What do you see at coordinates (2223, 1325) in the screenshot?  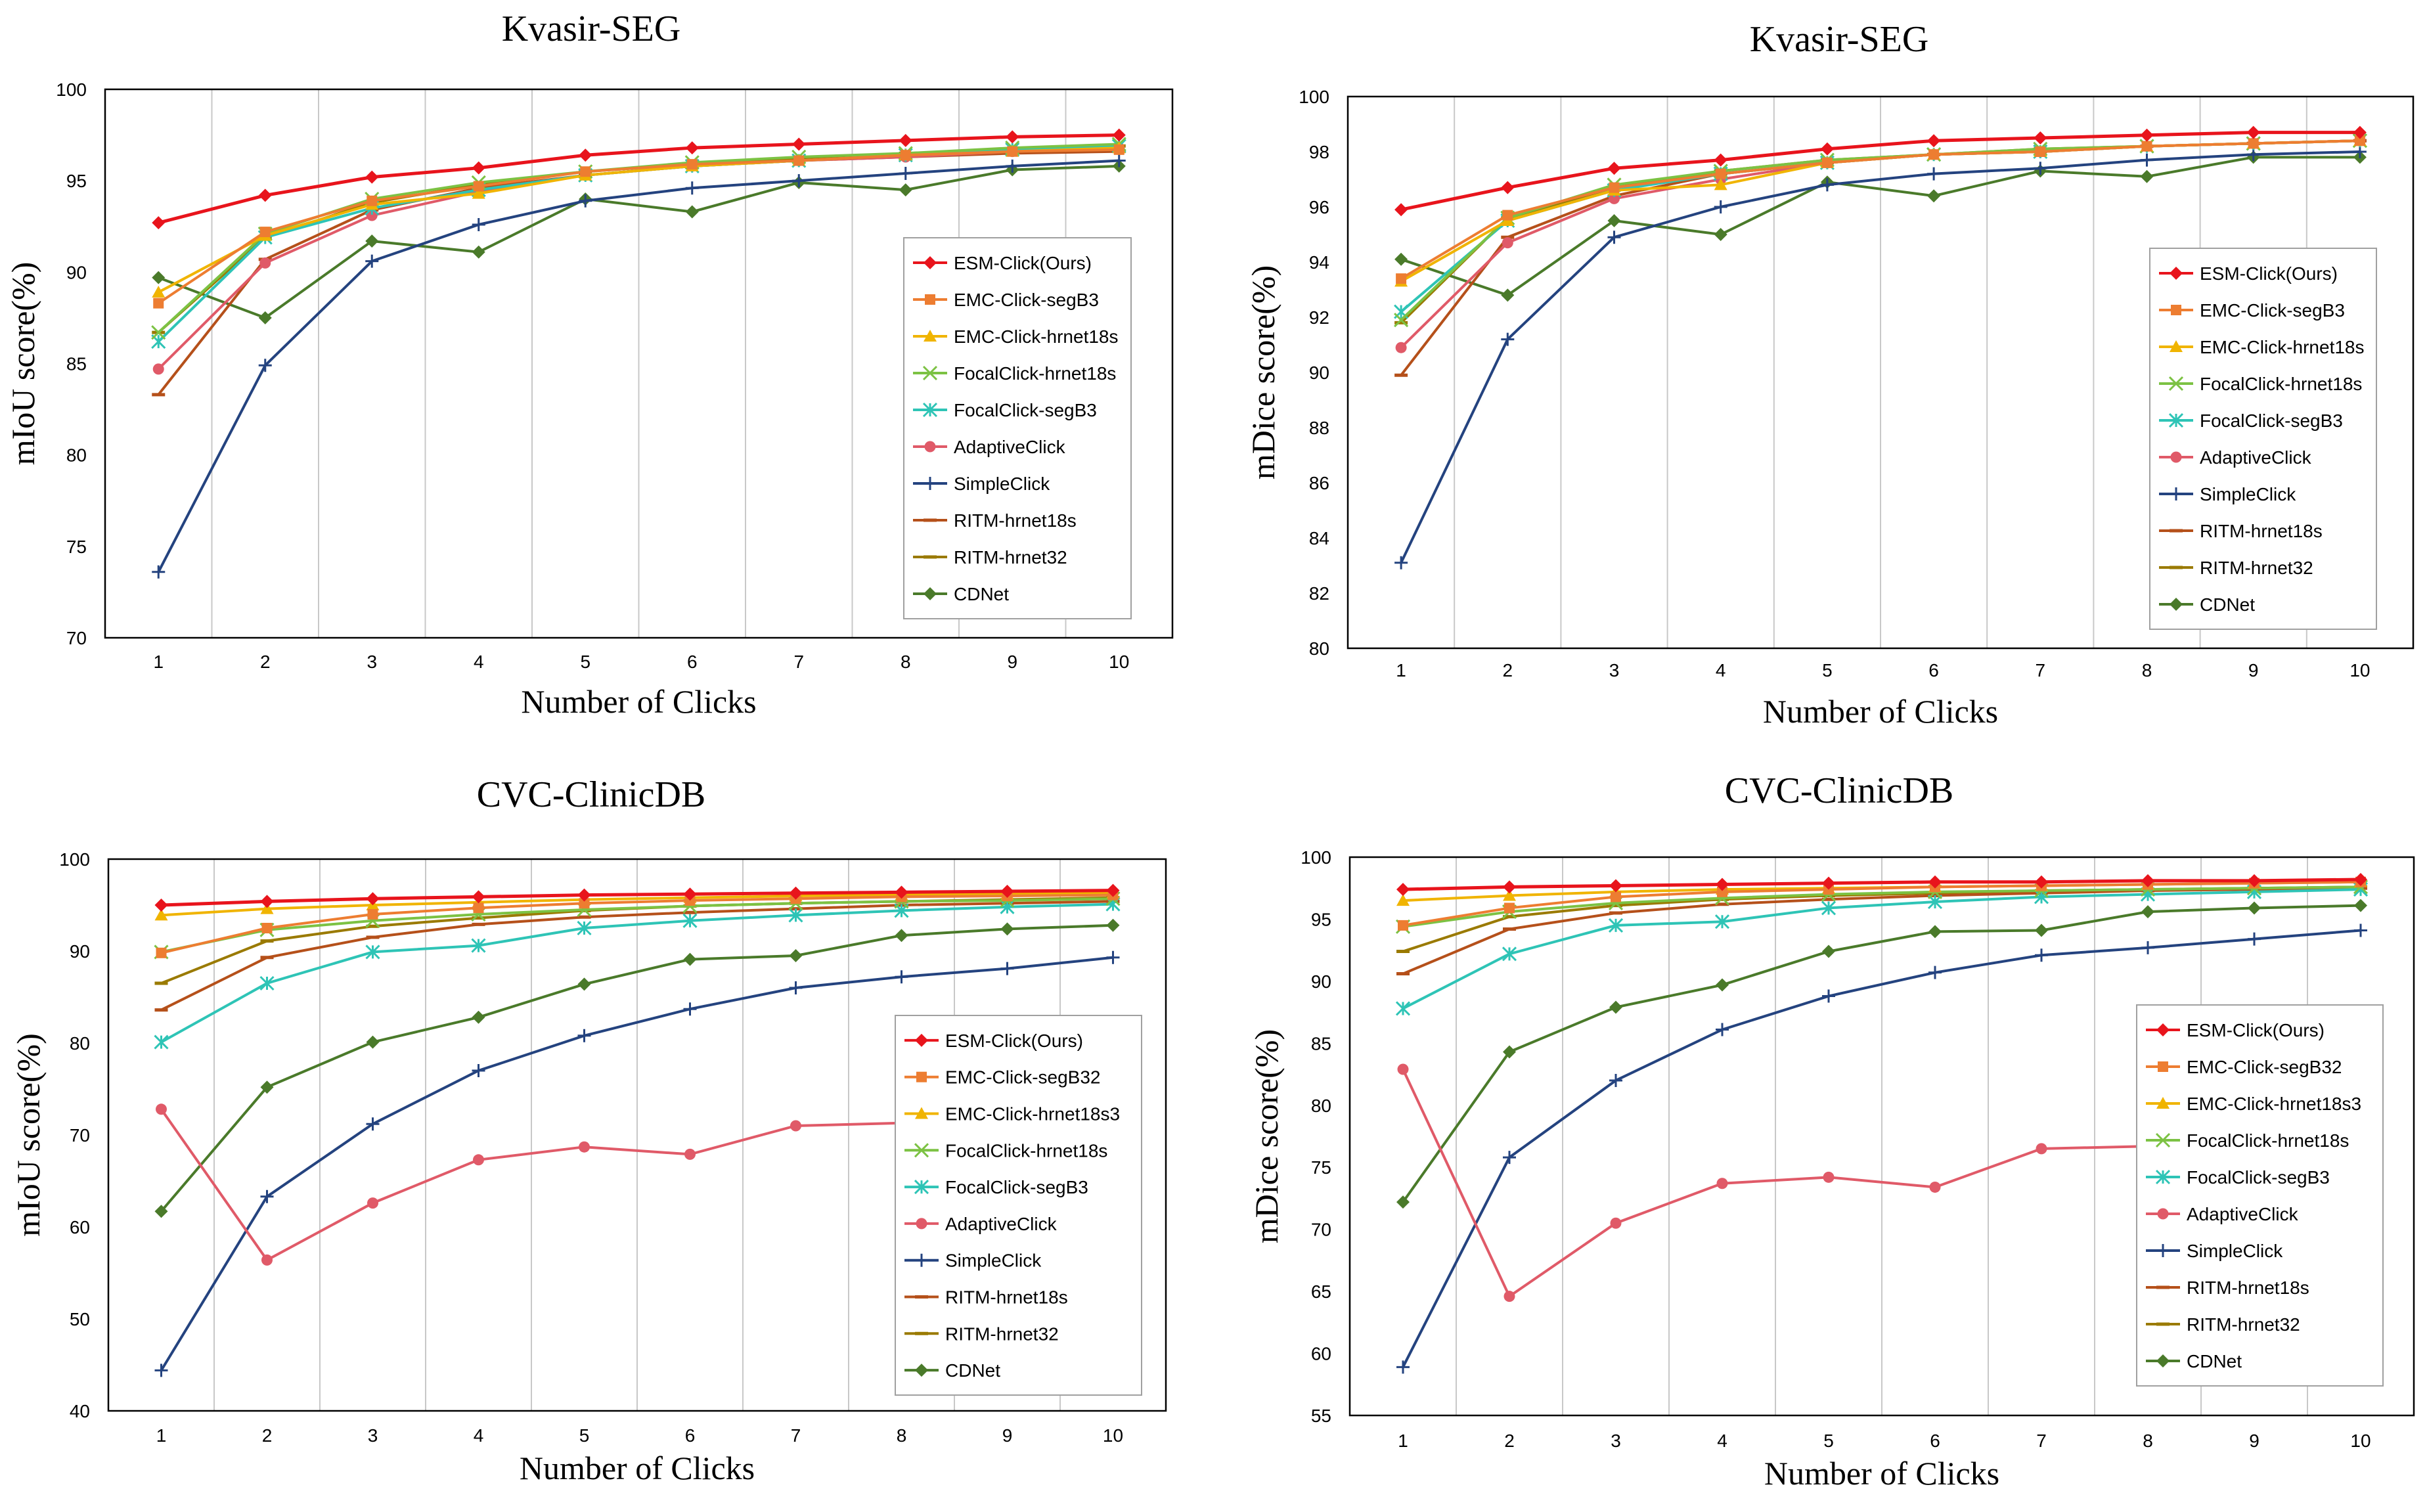 I see `legend-item: RITM-hrnet32` at bounding box center [2223, 1325].